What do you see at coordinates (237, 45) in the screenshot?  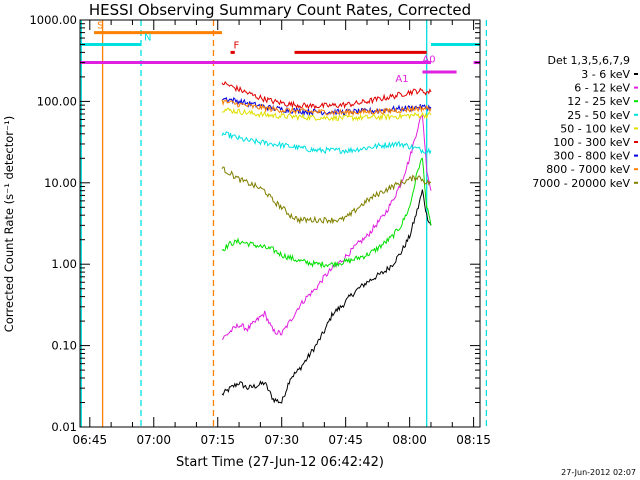 I see `flag-bar-label: F` at bounding box center [237, 45].